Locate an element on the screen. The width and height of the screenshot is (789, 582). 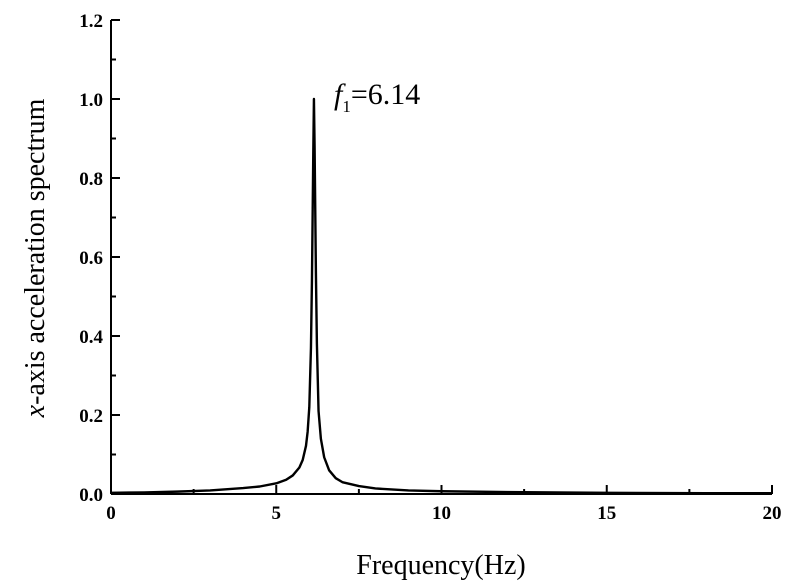
annotation-subscript: 1 is located at coordinates (346, 106).